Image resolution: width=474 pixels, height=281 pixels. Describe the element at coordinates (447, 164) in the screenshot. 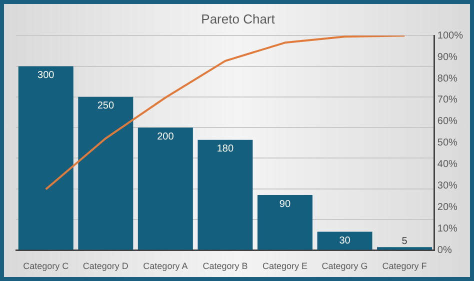

I see `y2-tick-label: 40%` at that location.